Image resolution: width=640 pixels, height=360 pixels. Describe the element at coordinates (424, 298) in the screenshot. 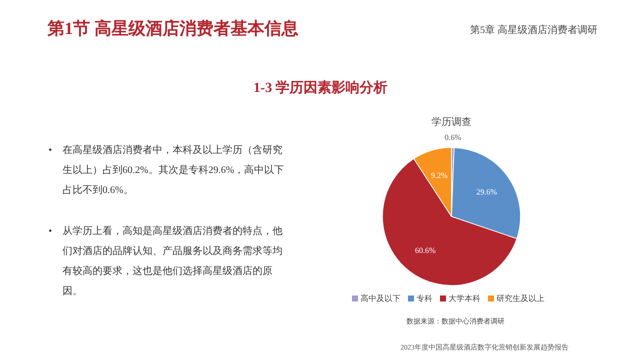

I see `legend-label: 专科` at that location.